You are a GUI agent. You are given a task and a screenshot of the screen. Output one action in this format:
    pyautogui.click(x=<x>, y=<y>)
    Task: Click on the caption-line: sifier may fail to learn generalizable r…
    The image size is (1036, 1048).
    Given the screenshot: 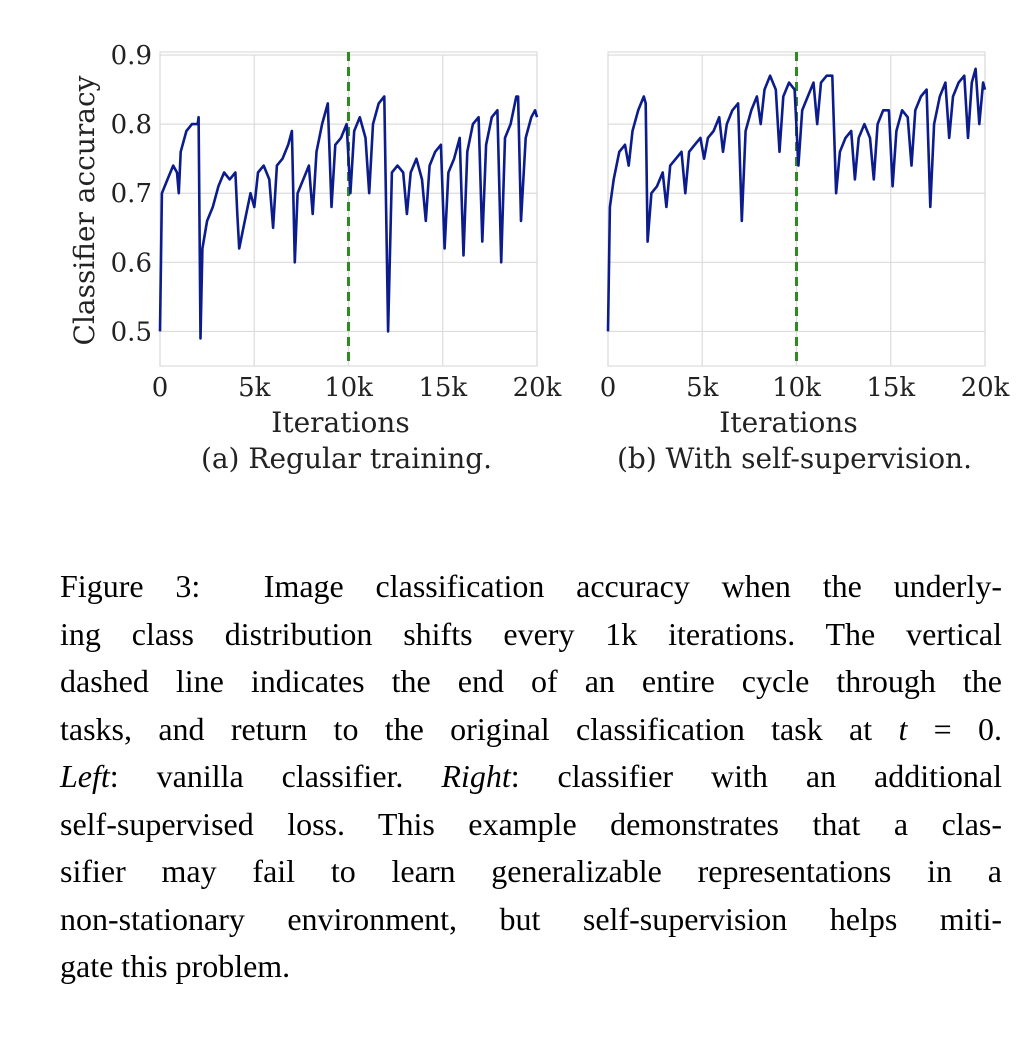 What is the action you would take?
    pyautogui.click(x=531, y=872)
    